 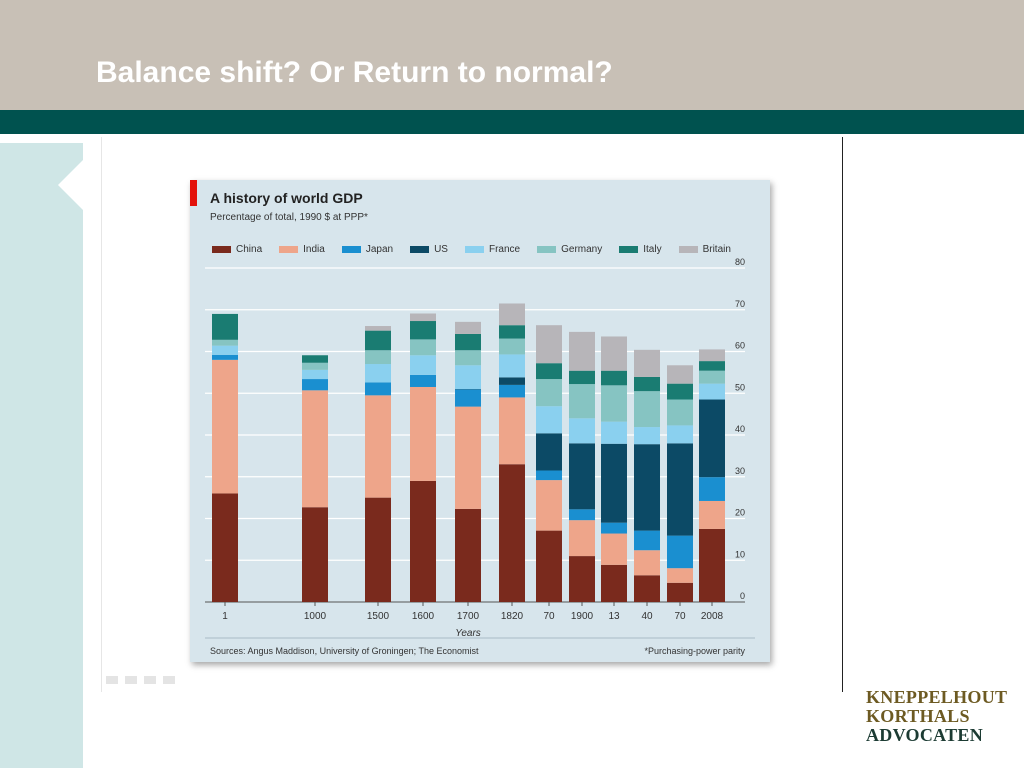 I want to click on company-logo: KNEPPELHOUT KORTHALS ADVOCATEN, so click(x=936, y=716).